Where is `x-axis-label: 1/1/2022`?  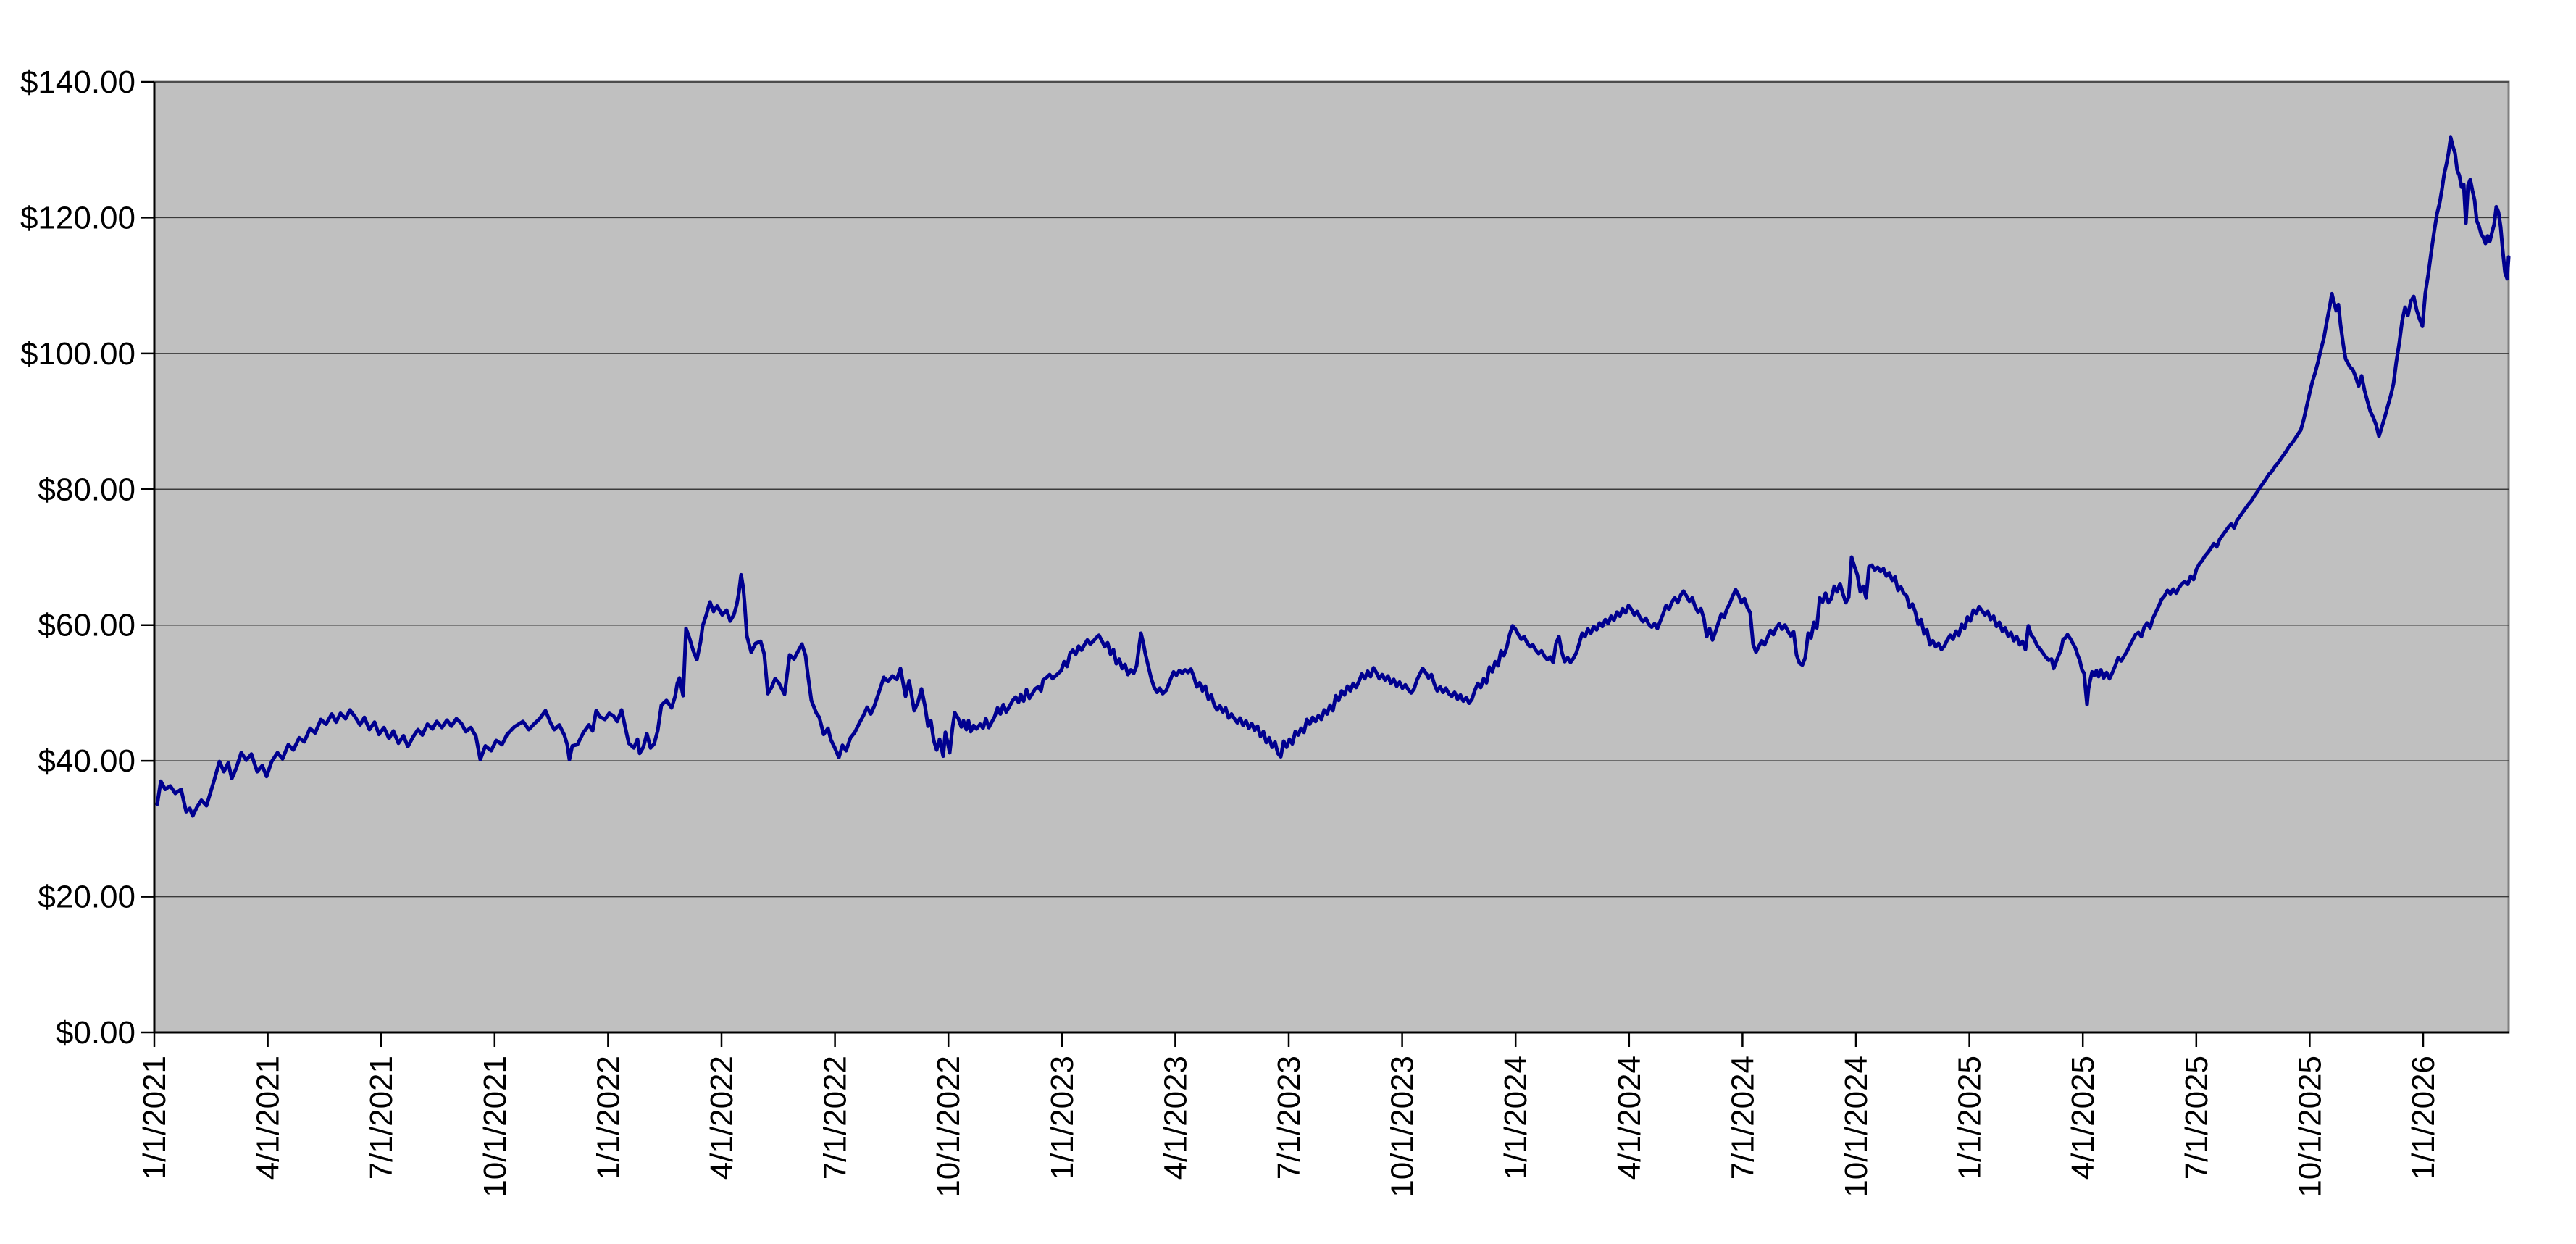
x-axis-label: 1/1/2022 is located at coordinates (608, 1118).